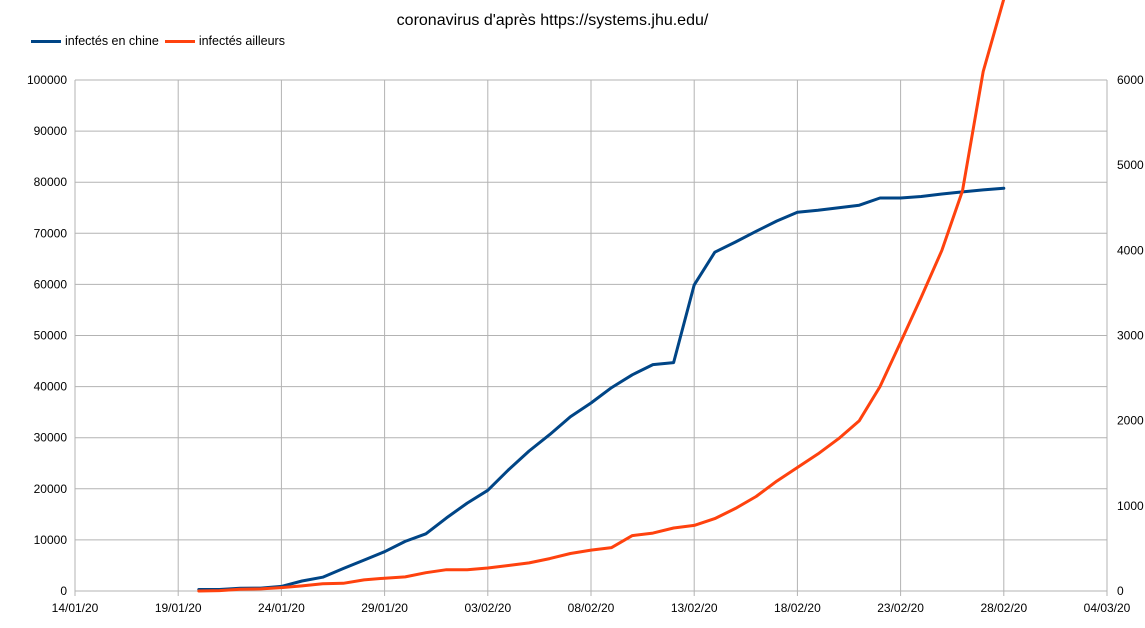  I want to click on legend-item-elsewhere: infectés ailleurs, so click(224, 41).